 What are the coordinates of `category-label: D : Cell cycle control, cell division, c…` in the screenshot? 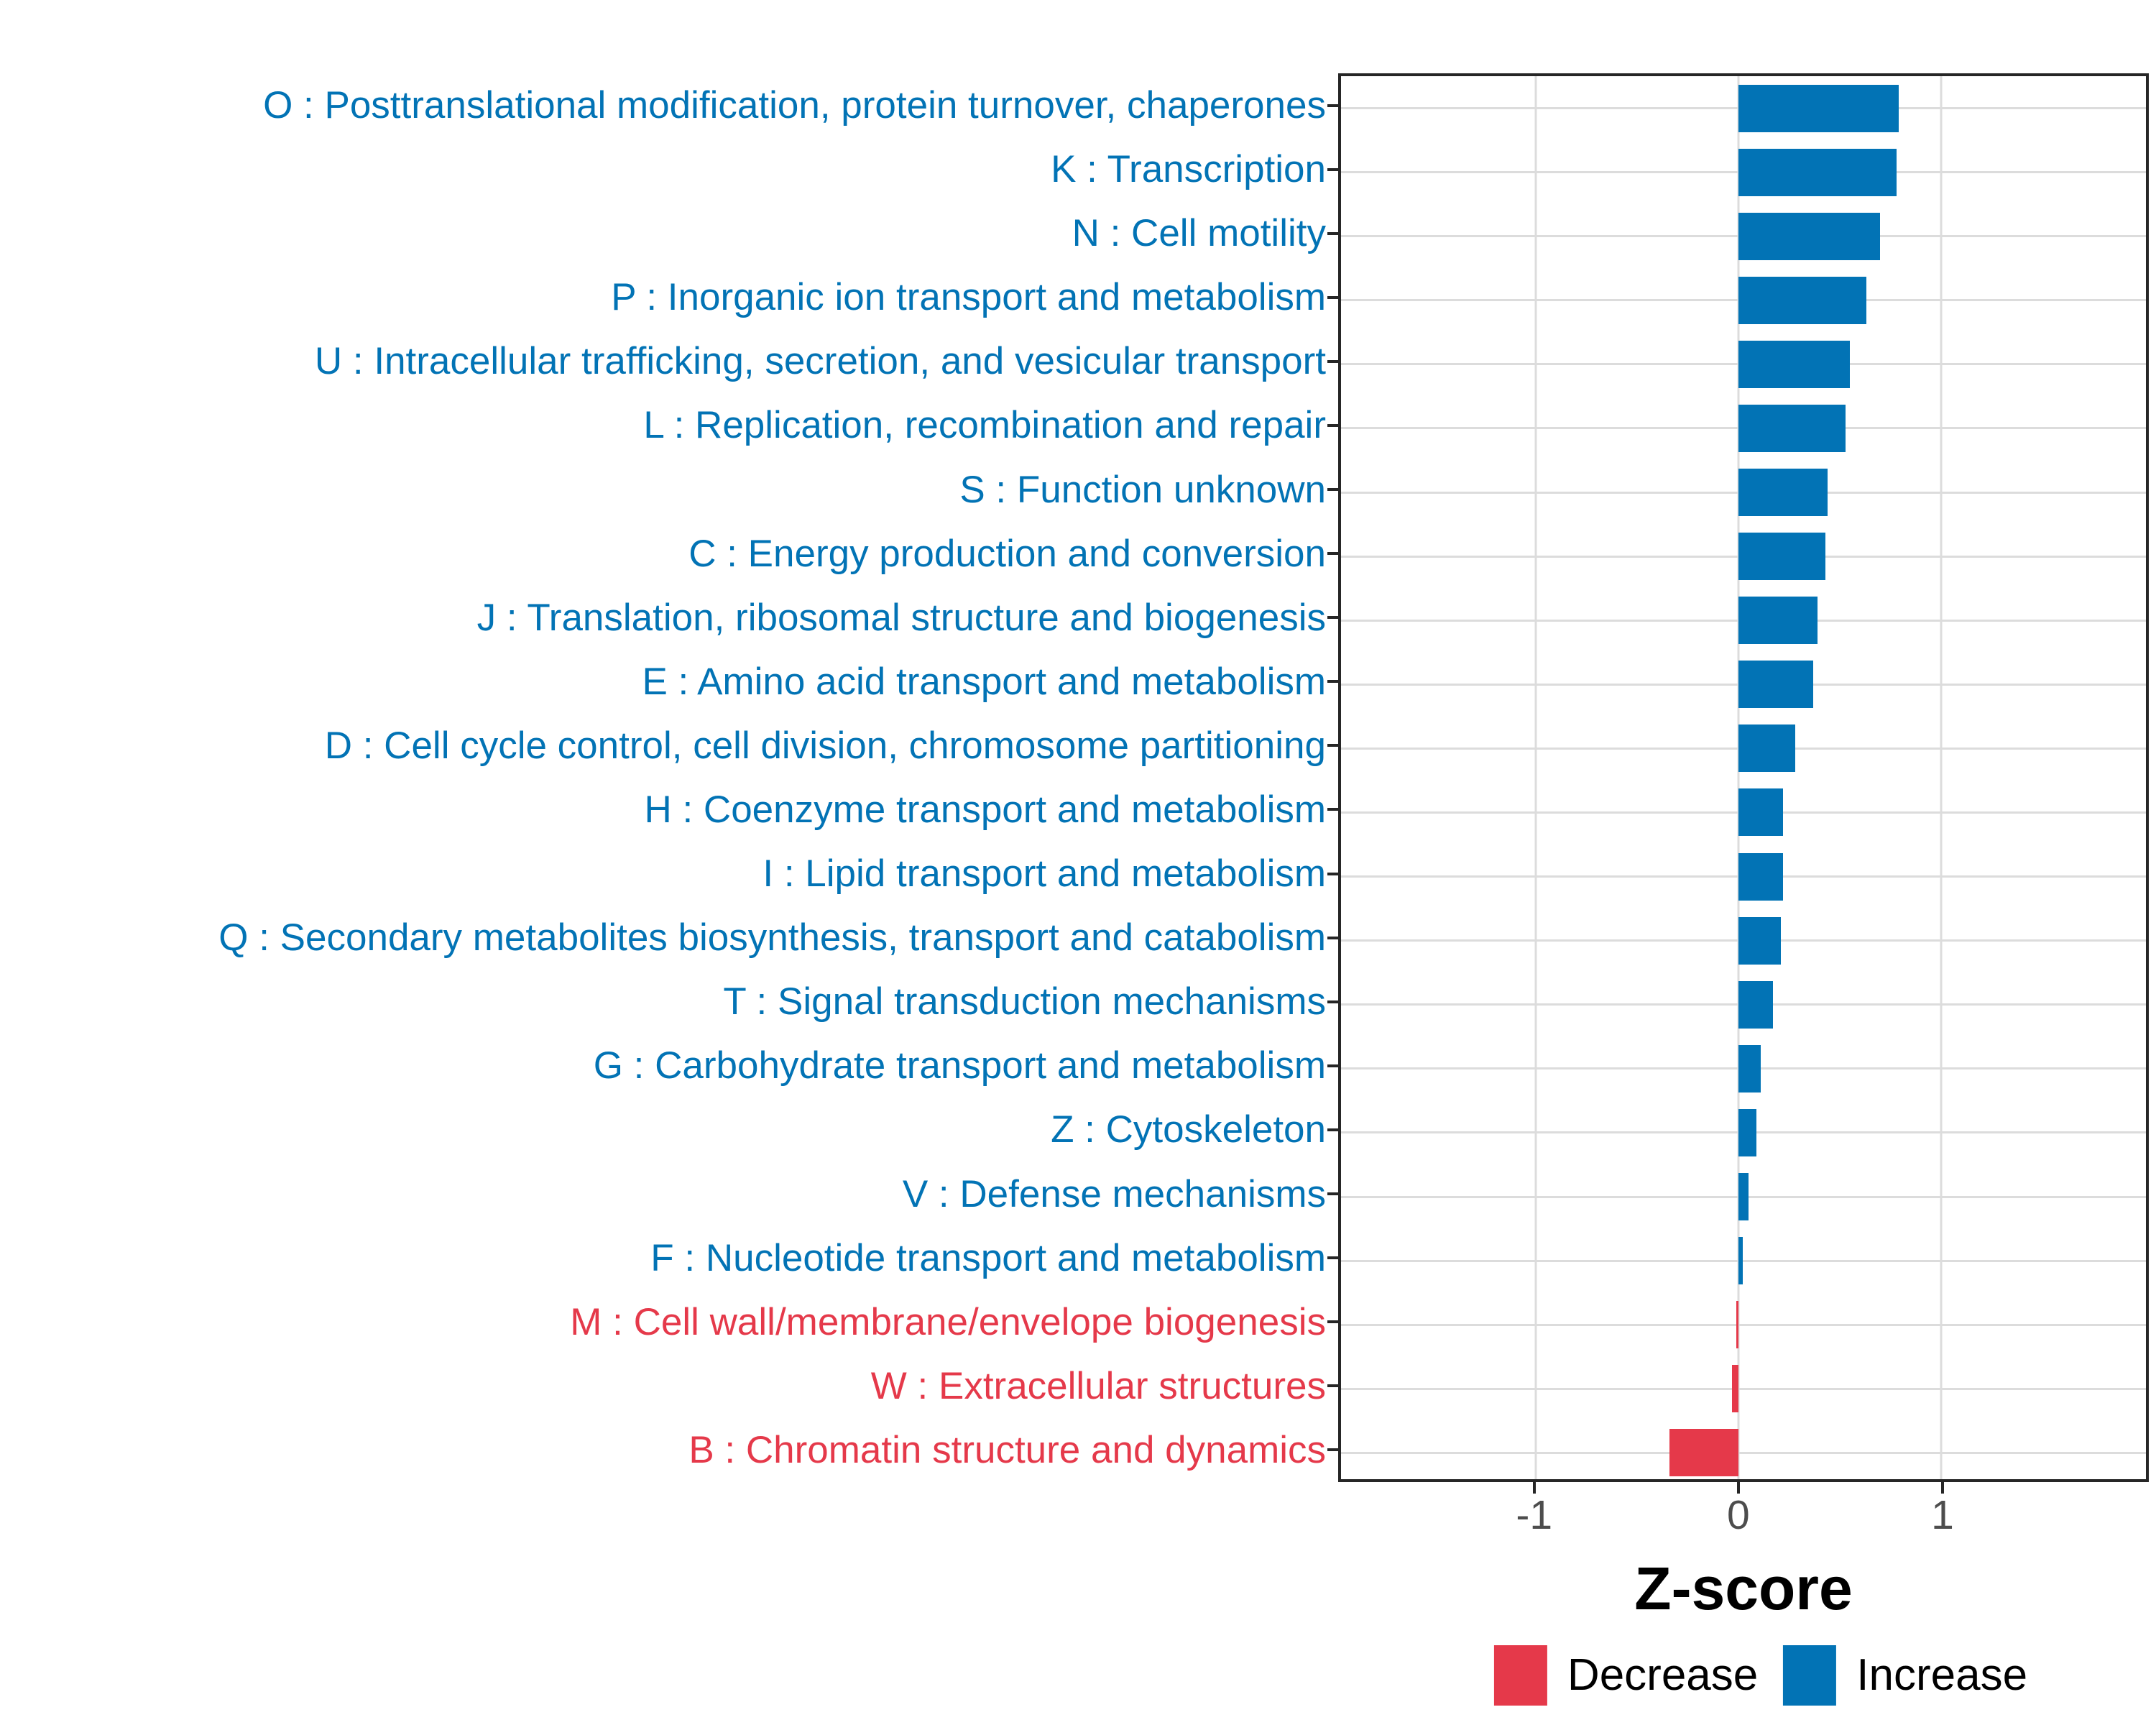 It's located at (825, 745).